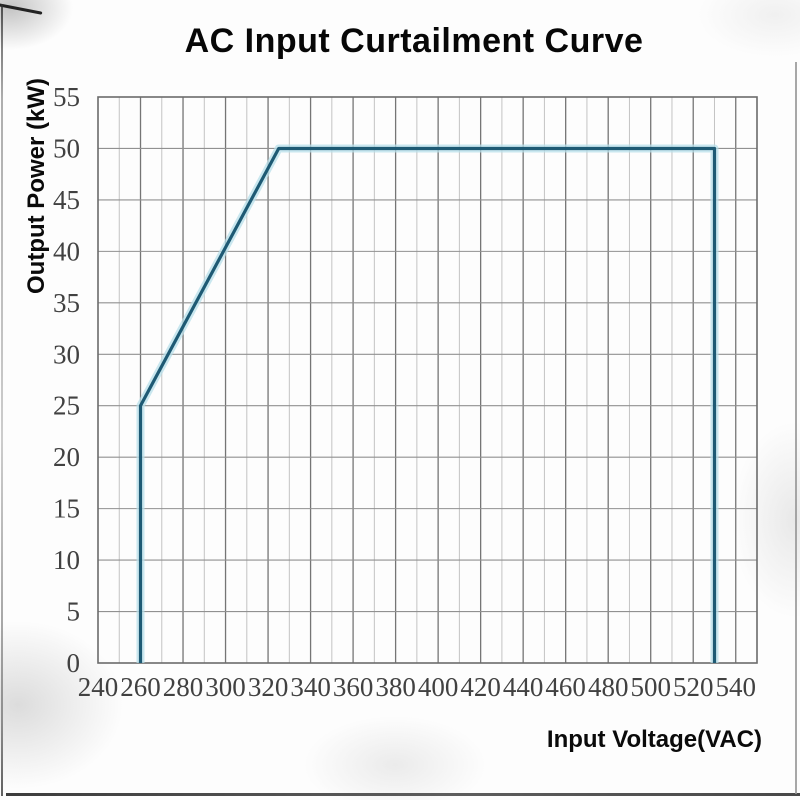 The width and height of the screenshot is (800, 800). I want to click on x-tick-label: 280, so click(183, 687).